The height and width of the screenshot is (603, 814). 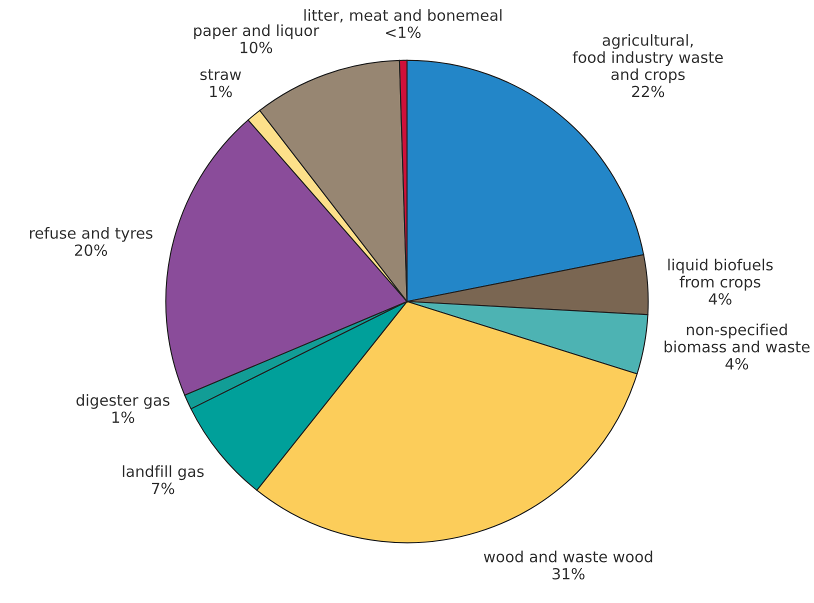 What do you see at coordinates (720, 274) in the screenshot?
I see `slice-label: liquid biofuels from crops` at bounding box center [720, 274].